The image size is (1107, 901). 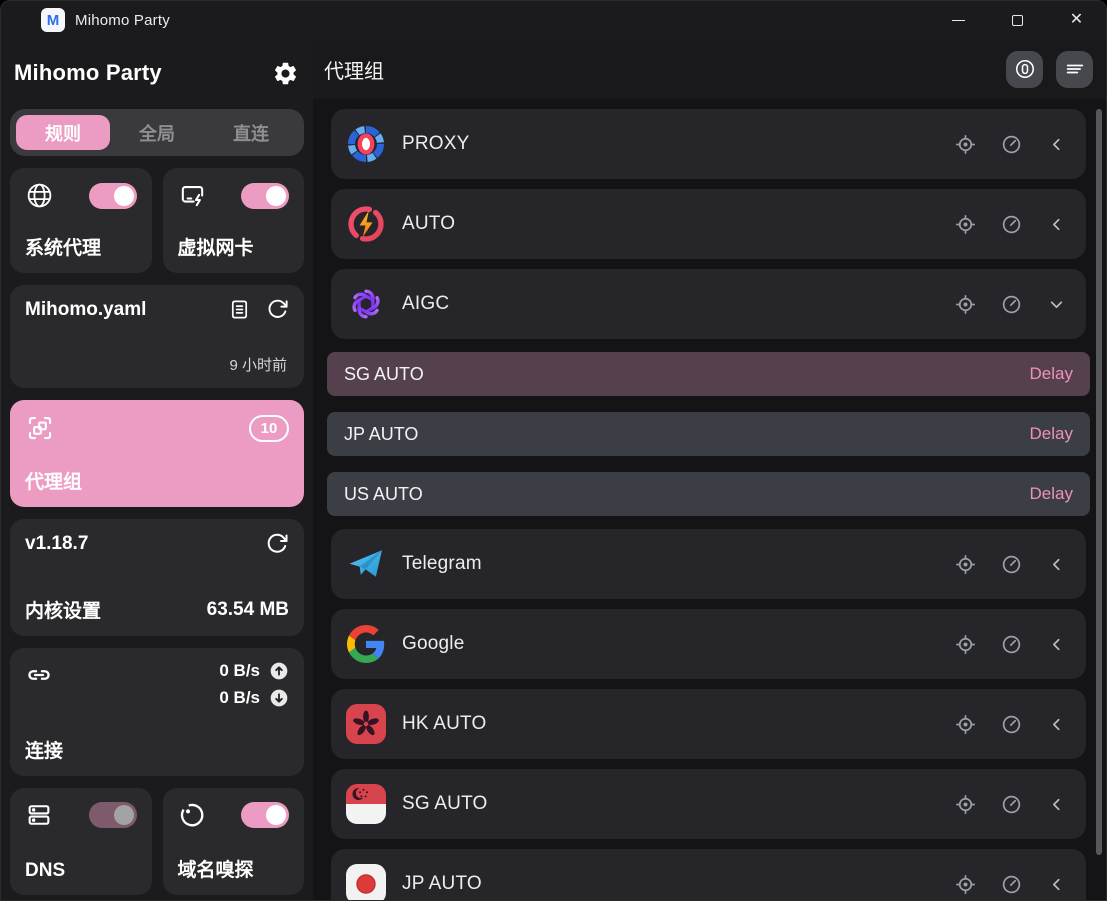 I want to click on dns-toggle, so click(x=112, y=815).